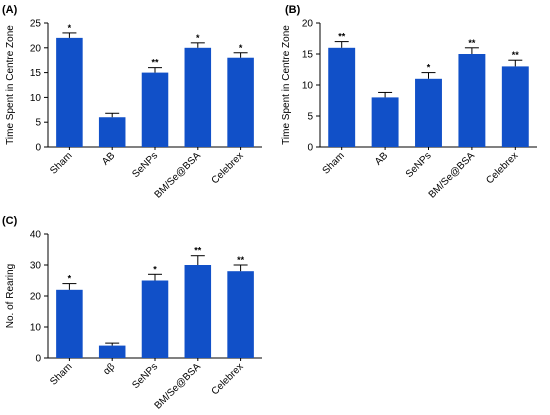 This screenshot has width=550, height=415. Describe the element at coordinates (145, 165) in the screenshot. I see `panel-0-category-label-2: SeNPs` at that location.